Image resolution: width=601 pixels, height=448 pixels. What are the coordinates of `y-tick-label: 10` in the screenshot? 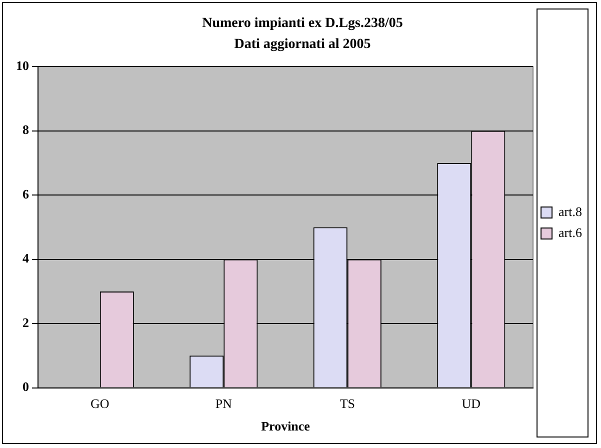 It's located at (22, 65).